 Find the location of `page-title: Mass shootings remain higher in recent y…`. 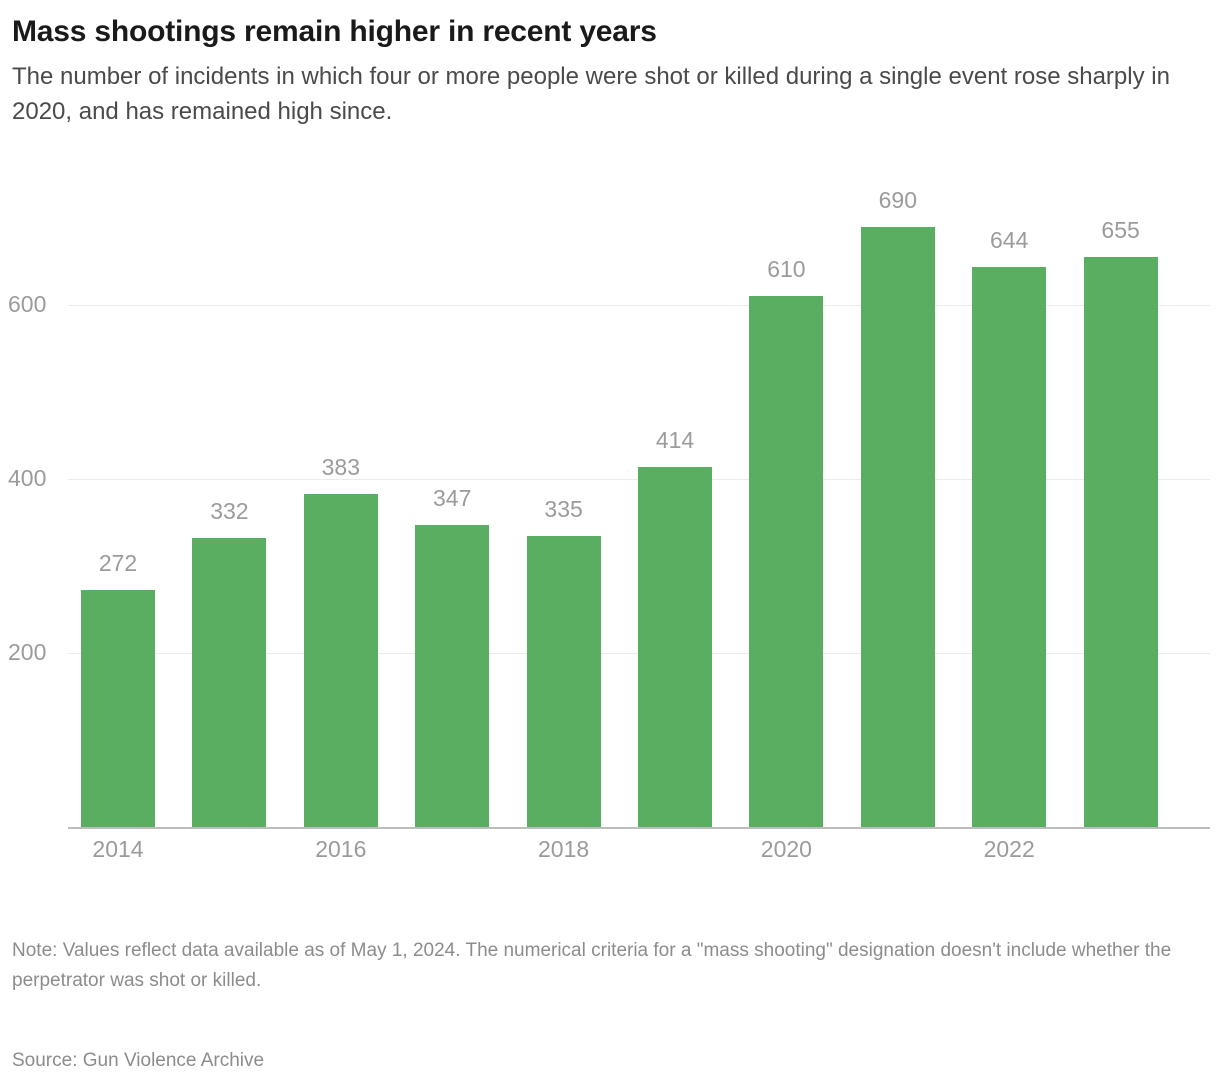

page-title: Mass shootings remain higher in recent y… is located at coordinates (334, 31).